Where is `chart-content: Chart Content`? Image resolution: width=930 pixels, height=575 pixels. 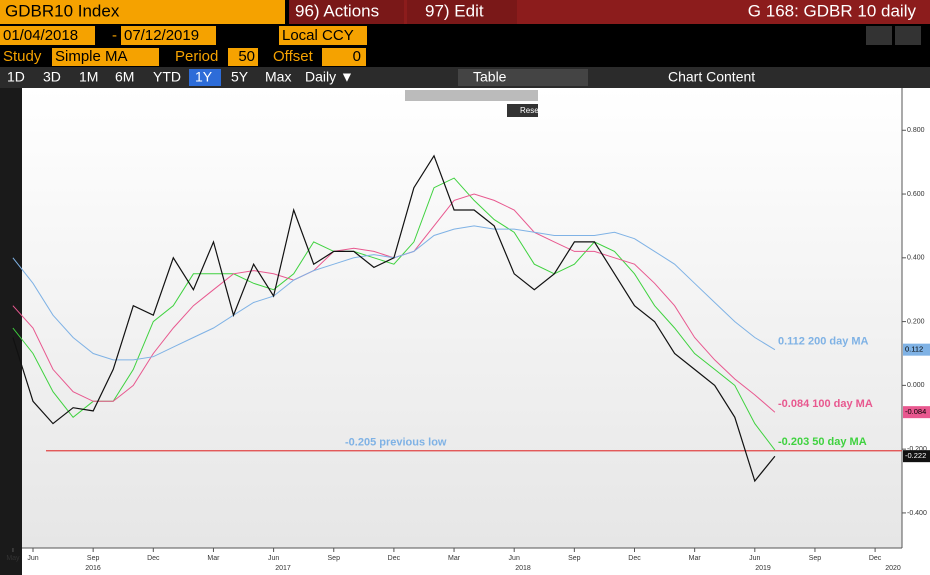 chart-content: Chart Content is located at coordinates (711, 77).